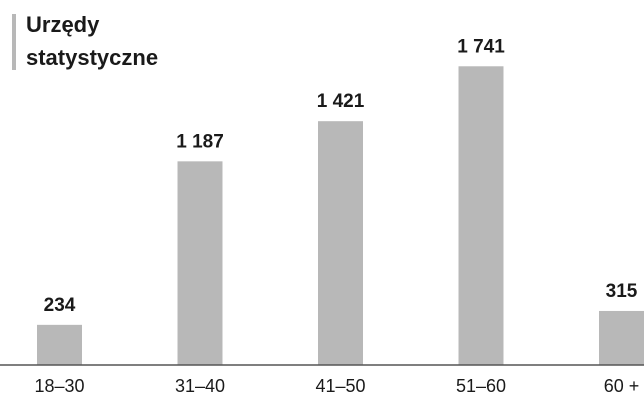  Describe the element at coordinates (622, 291) in the screenshot. I see `value-label-4: 315` at that location.